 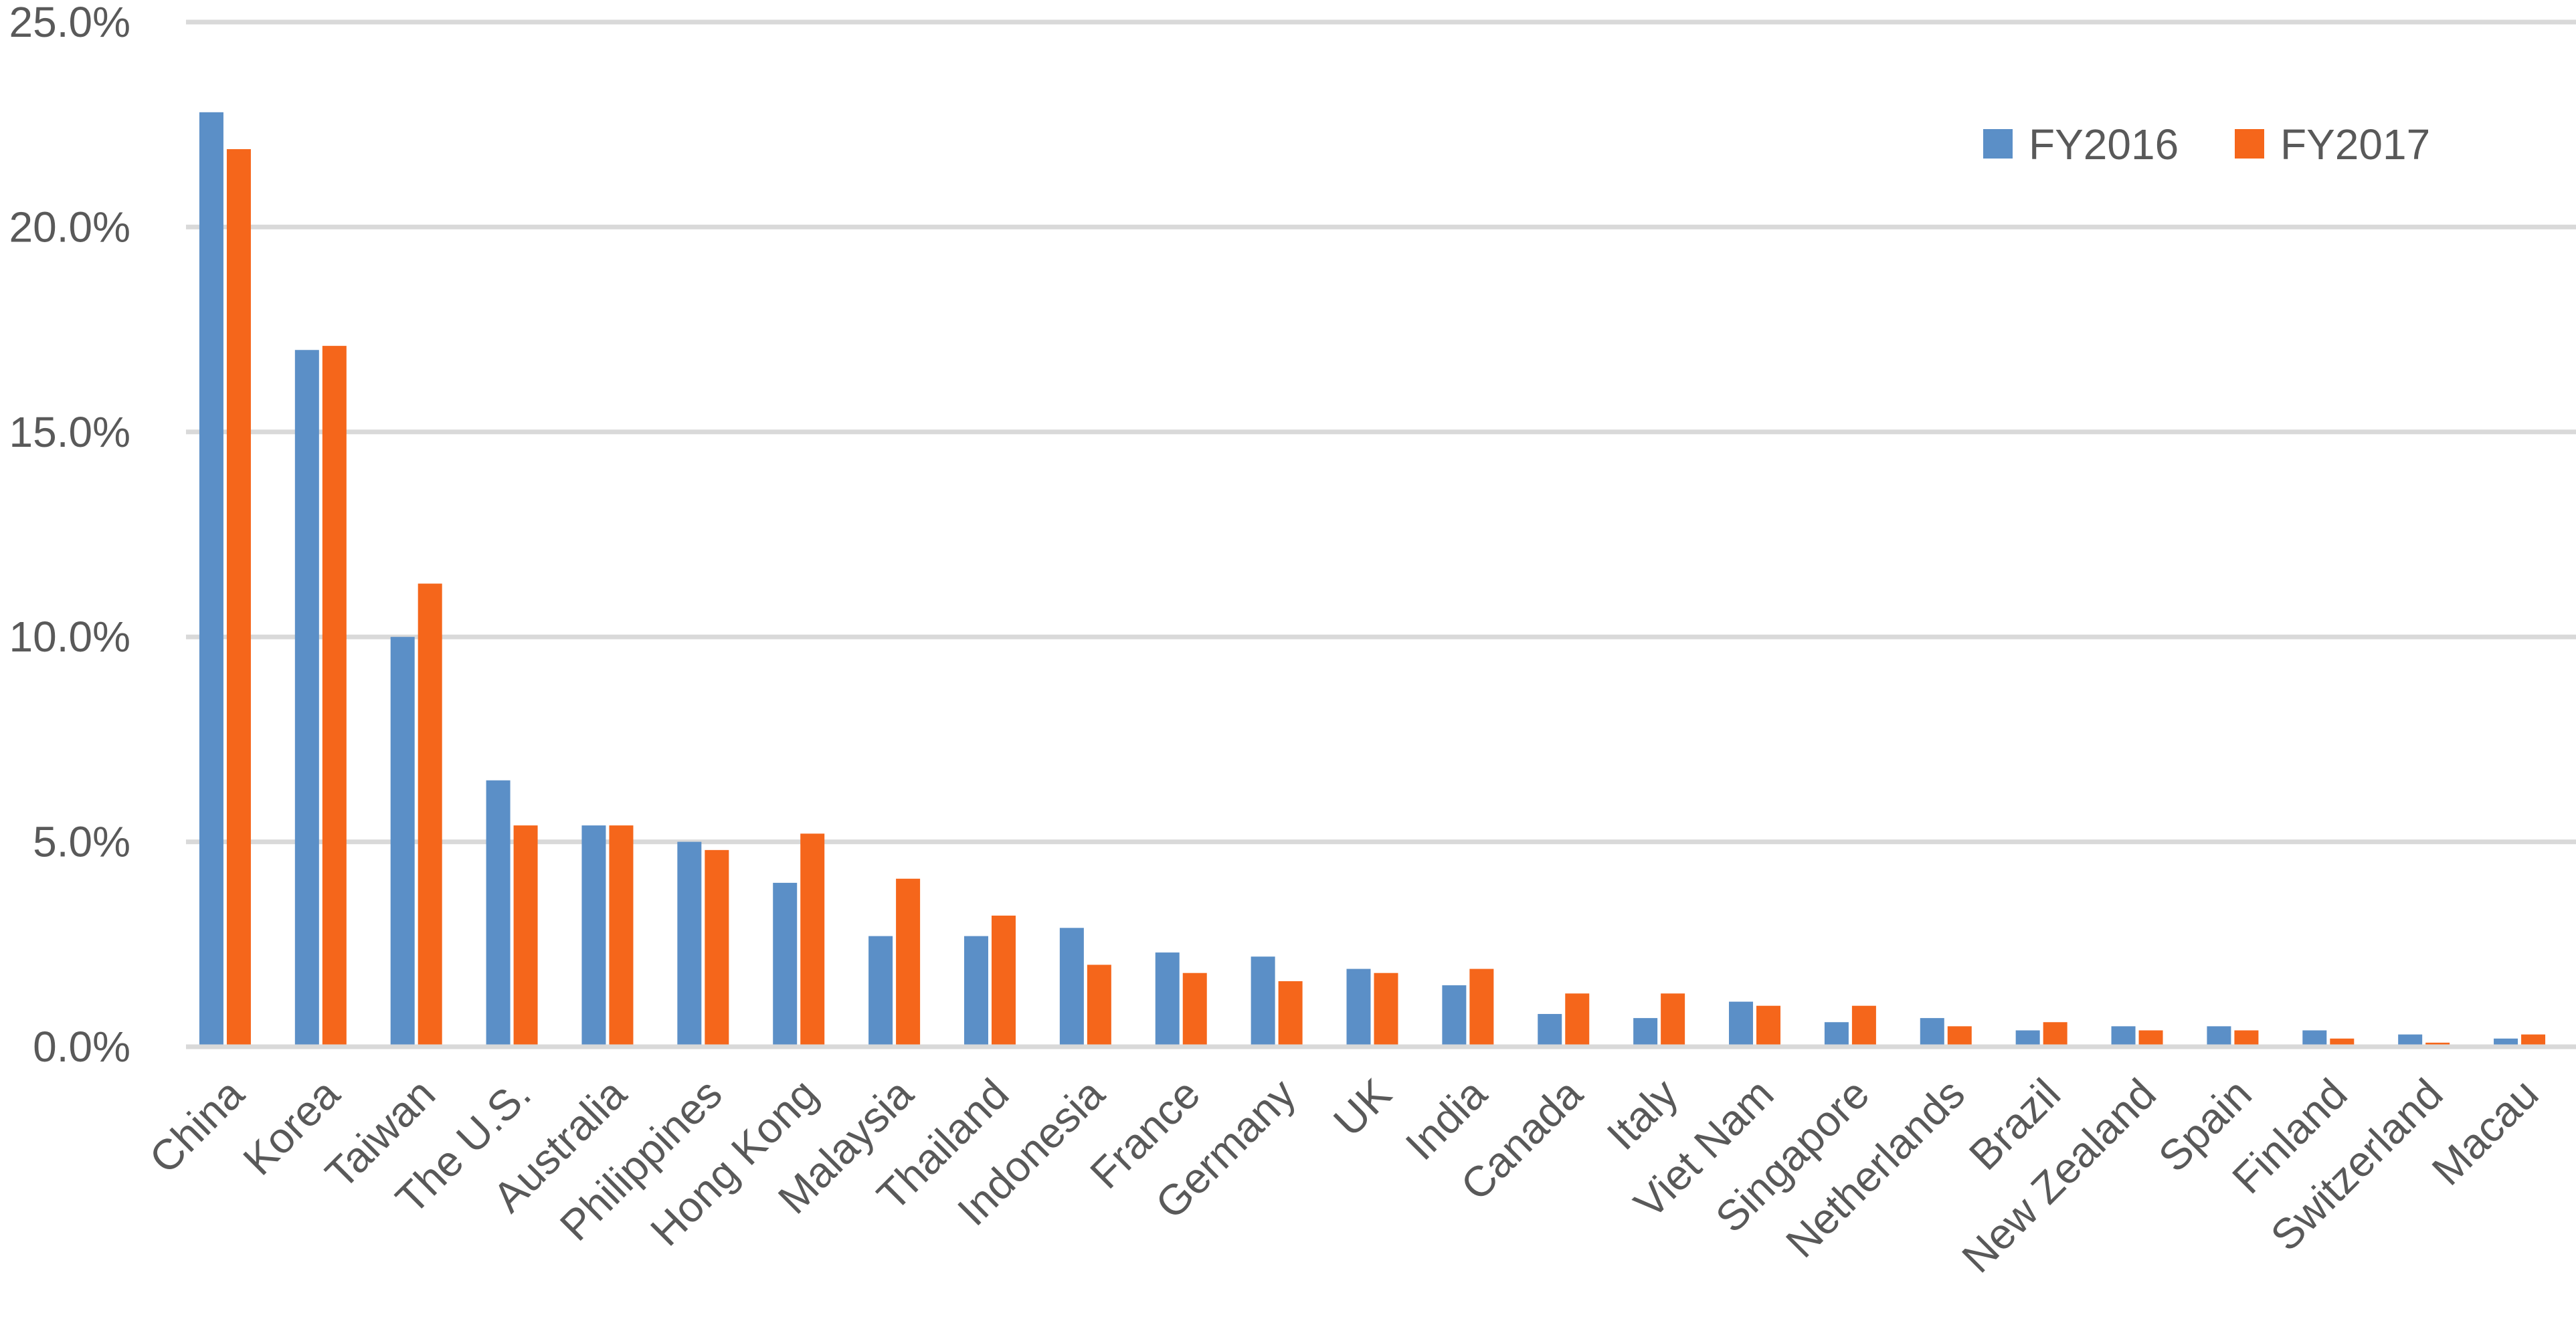 I want to click on x-tick-label: Macau, so click(x=2485, y=1132).